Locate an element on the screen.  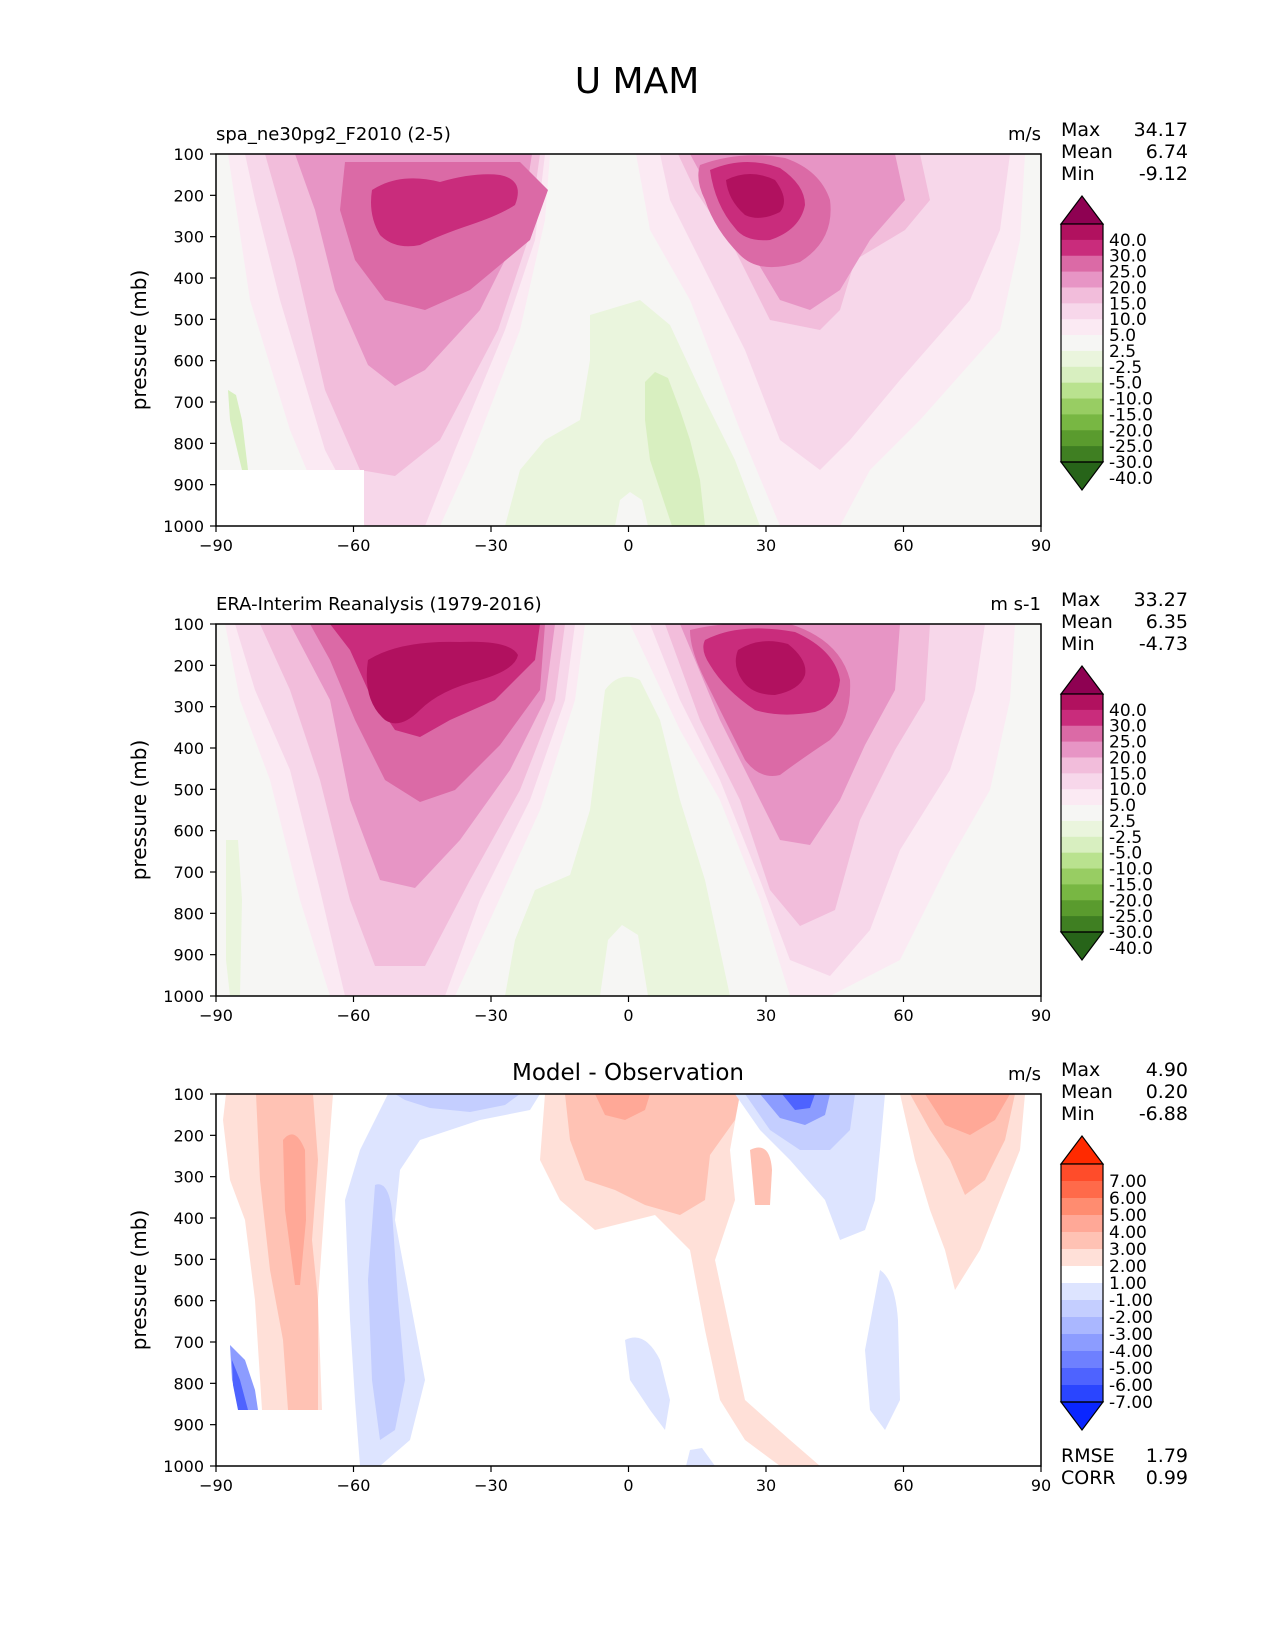
stat-mean-value: 0.20 is located at coordinates (1167, 1092).